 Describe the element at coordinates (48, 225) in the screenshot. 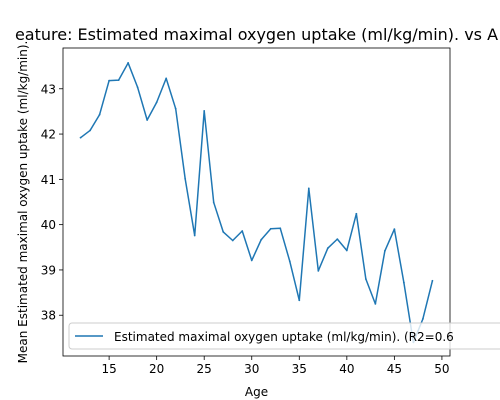

I see `y-tick-label: 40` at that location.